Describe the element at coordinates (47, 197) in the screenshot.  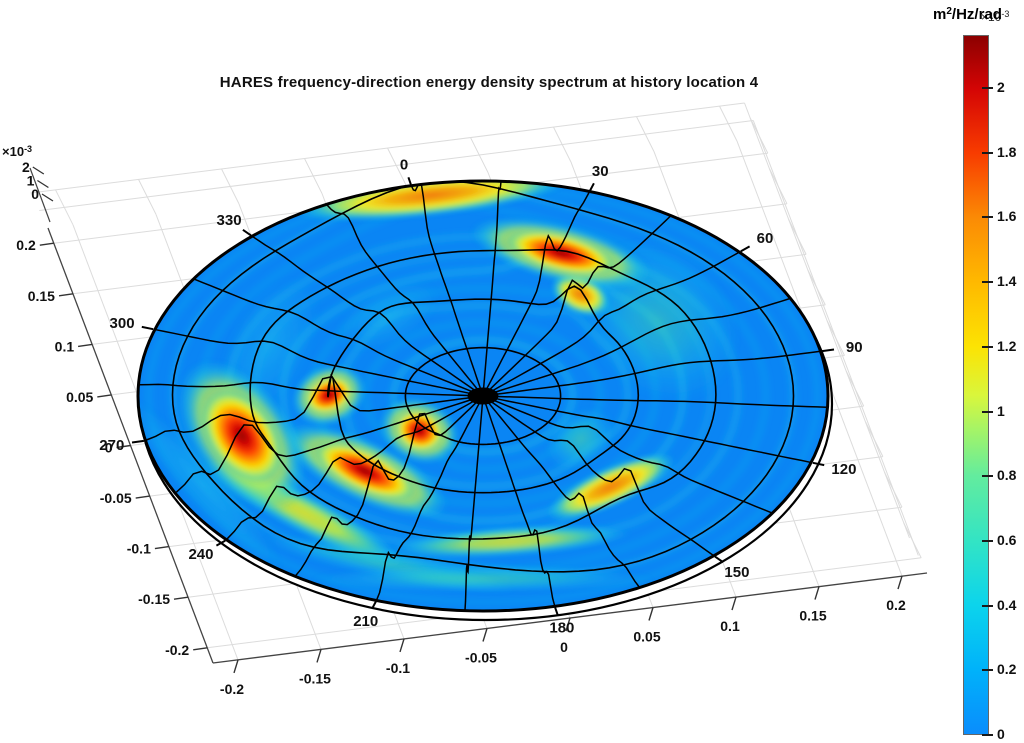
I see `z-axis-tick` at that location.